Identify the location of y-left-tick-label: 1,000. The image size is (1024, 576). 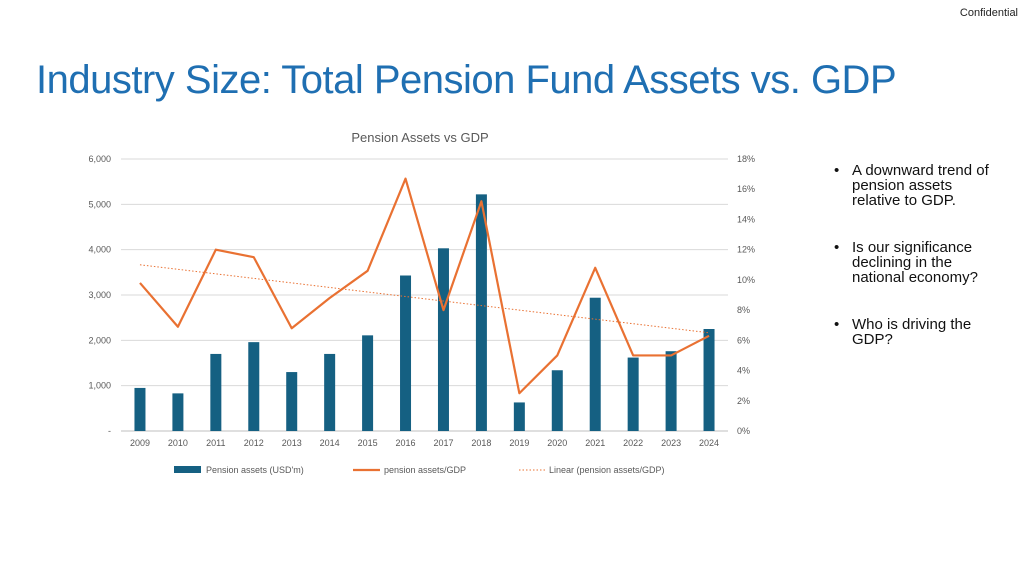
(99, 386).